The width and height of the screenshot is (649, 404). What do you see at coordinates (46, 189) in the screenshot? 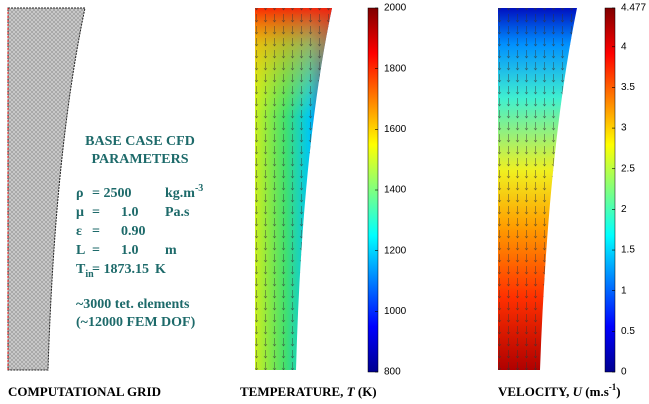
I see `mesh-domain` at bounding box center [46, 189].